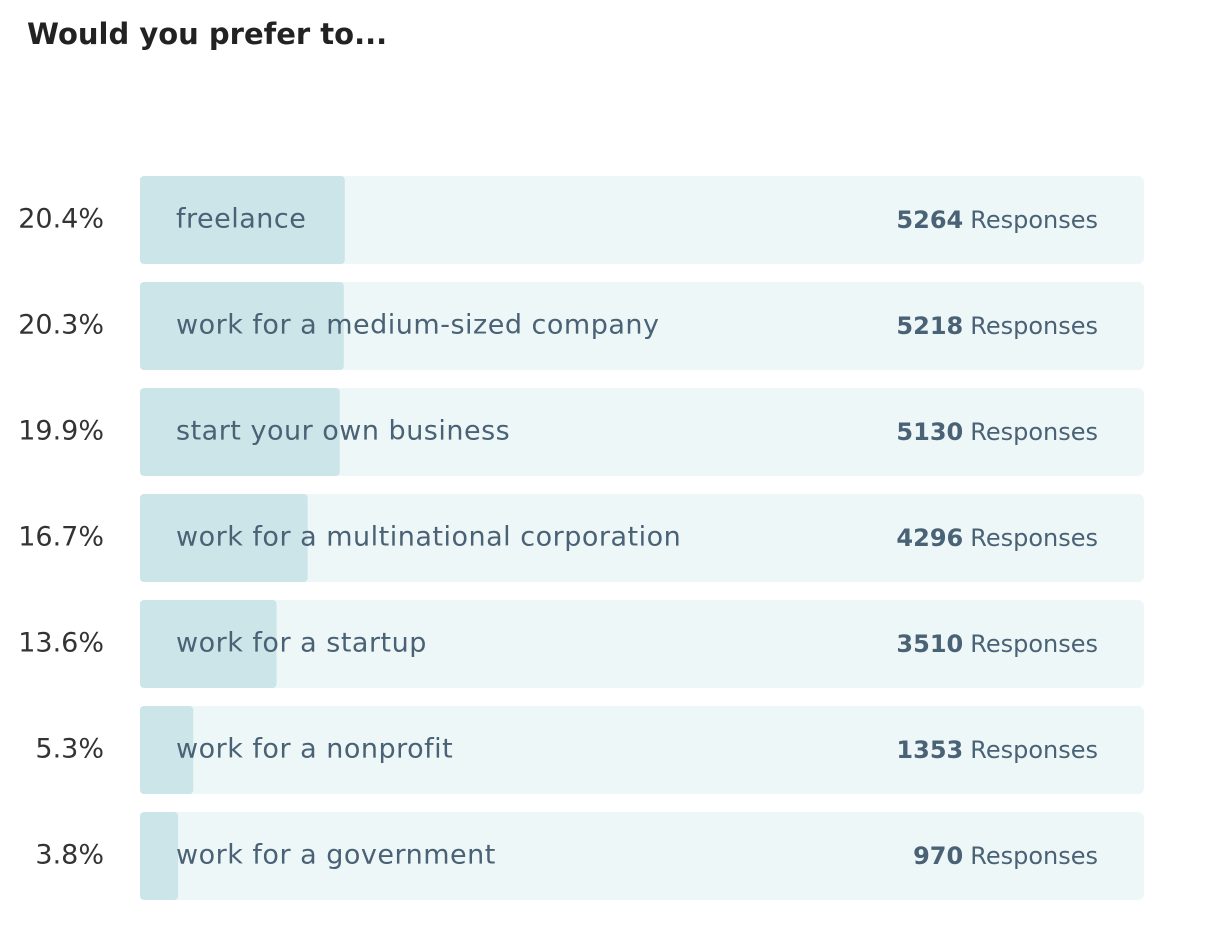  I want to click on response-count: 4296 Responses, so click(997, 538).